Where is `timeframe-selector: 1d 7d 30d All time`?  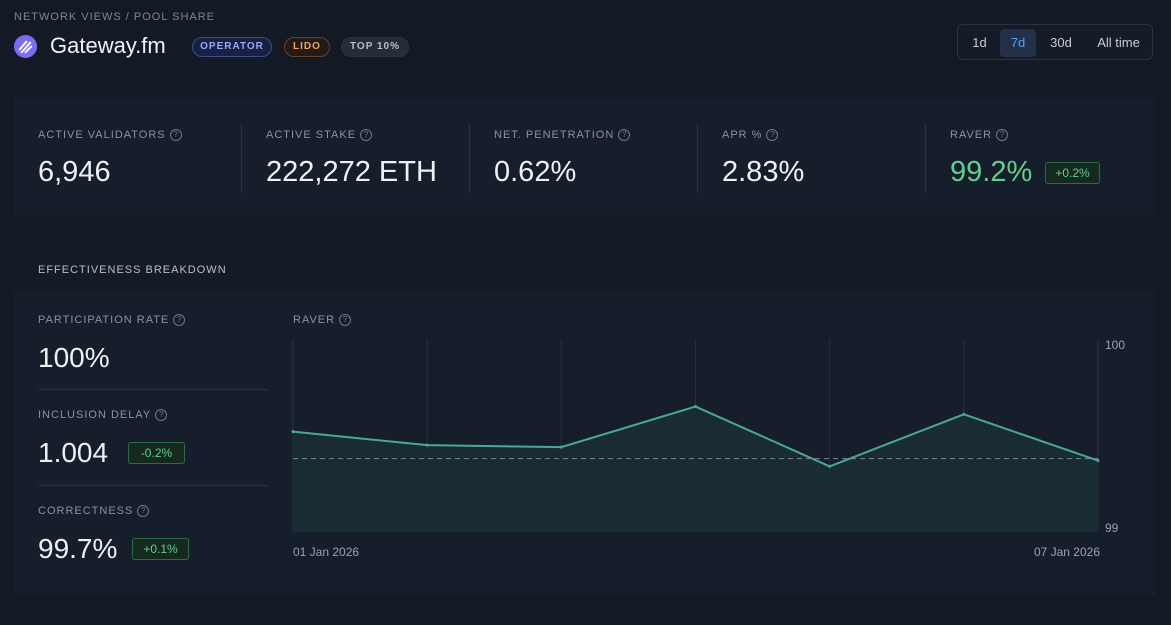
timeframe-selector: 1d 7d 30d All time is located at coordinates (1055, 42).